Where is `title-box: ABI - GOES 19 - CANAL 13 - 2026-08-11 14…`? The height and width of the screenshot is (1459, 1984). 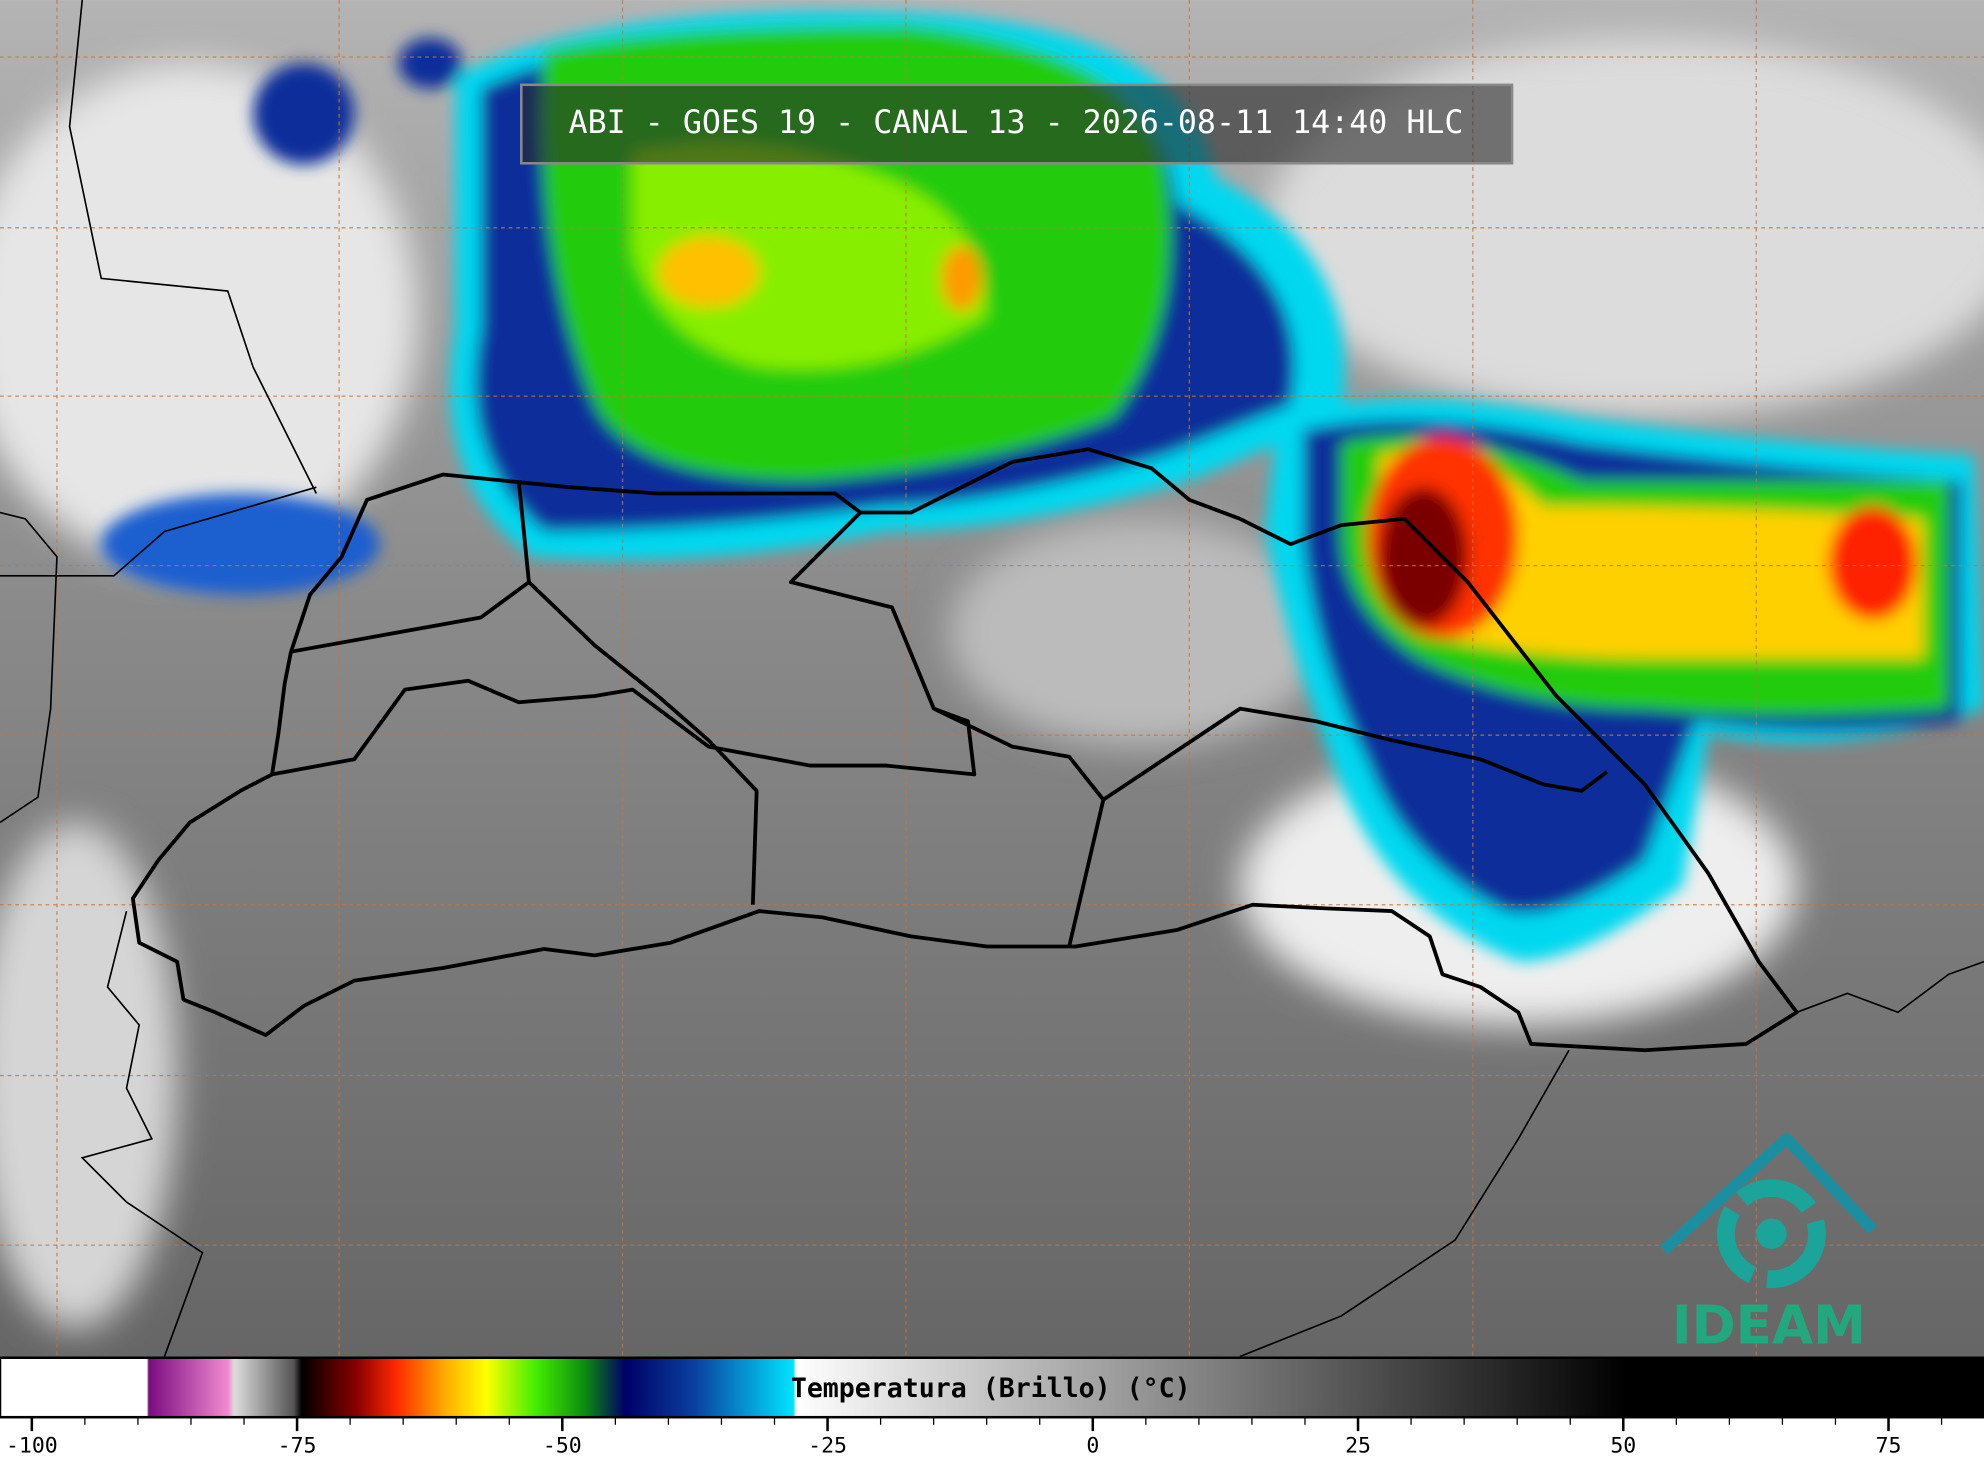 title-box: ABI - GOES 19 - CANAL 13 - 2026-08-11 14… is located at coordinates (1017, 124).